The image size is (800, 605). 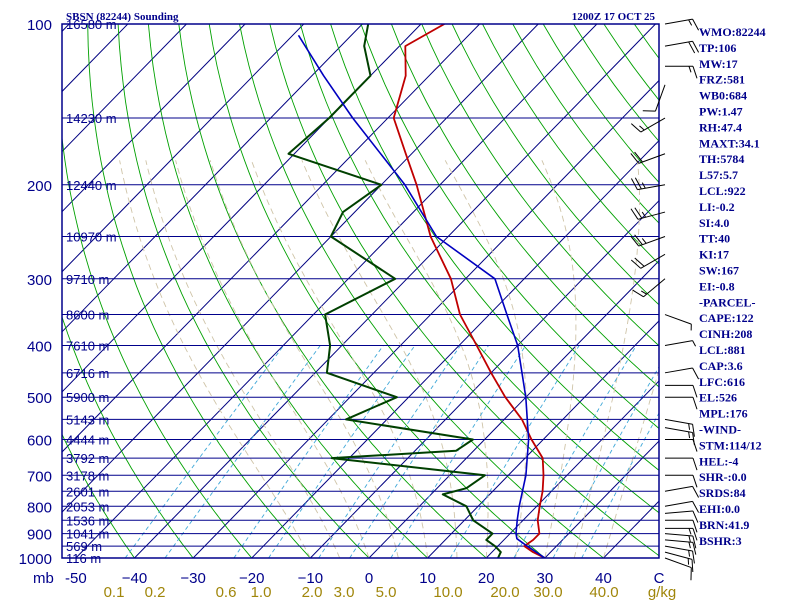 What do you see at coordinates (312, 592) in the screenshot?
I see `mixing-ratio-label: 2.0` at bounding box center [312, 592].